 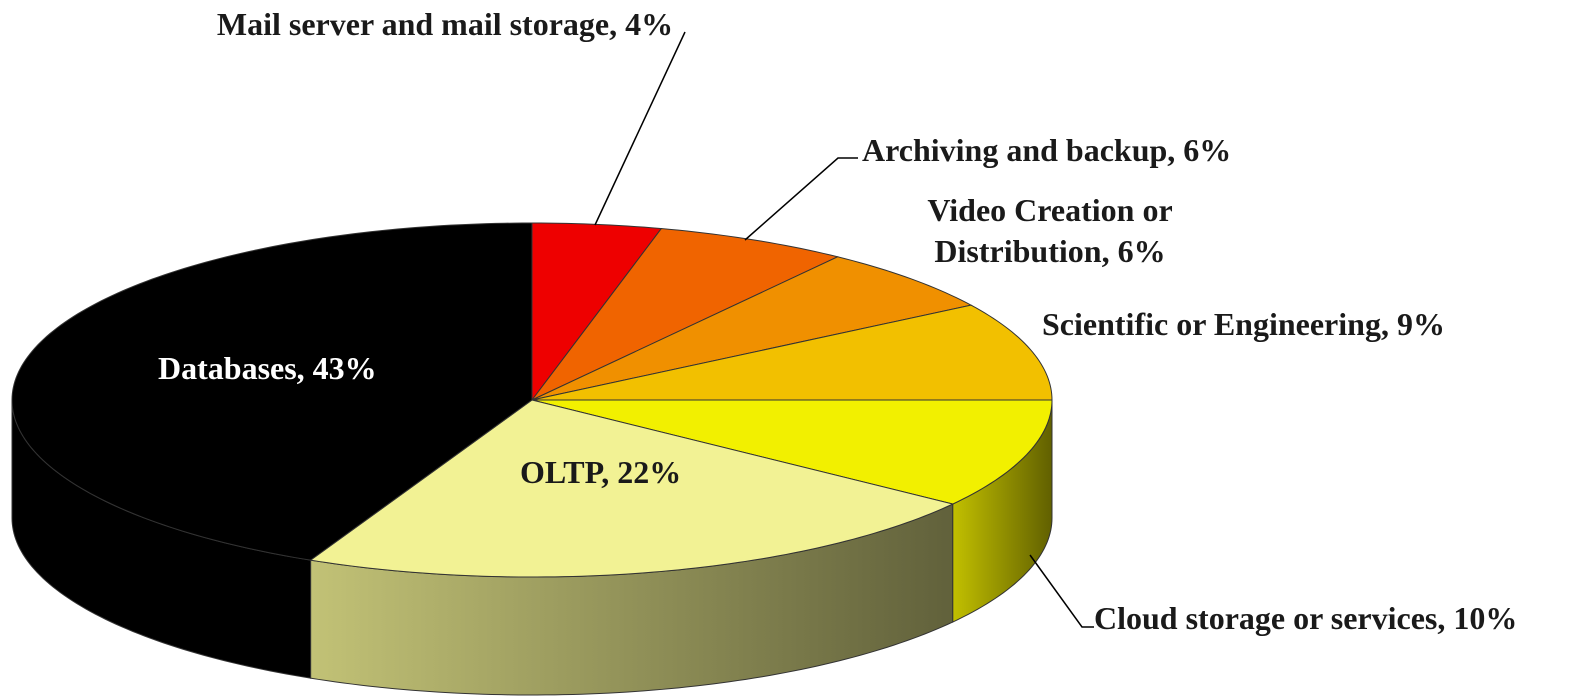 I want to click on category: Cloud storage or services,, so click(x=1270, y=618).